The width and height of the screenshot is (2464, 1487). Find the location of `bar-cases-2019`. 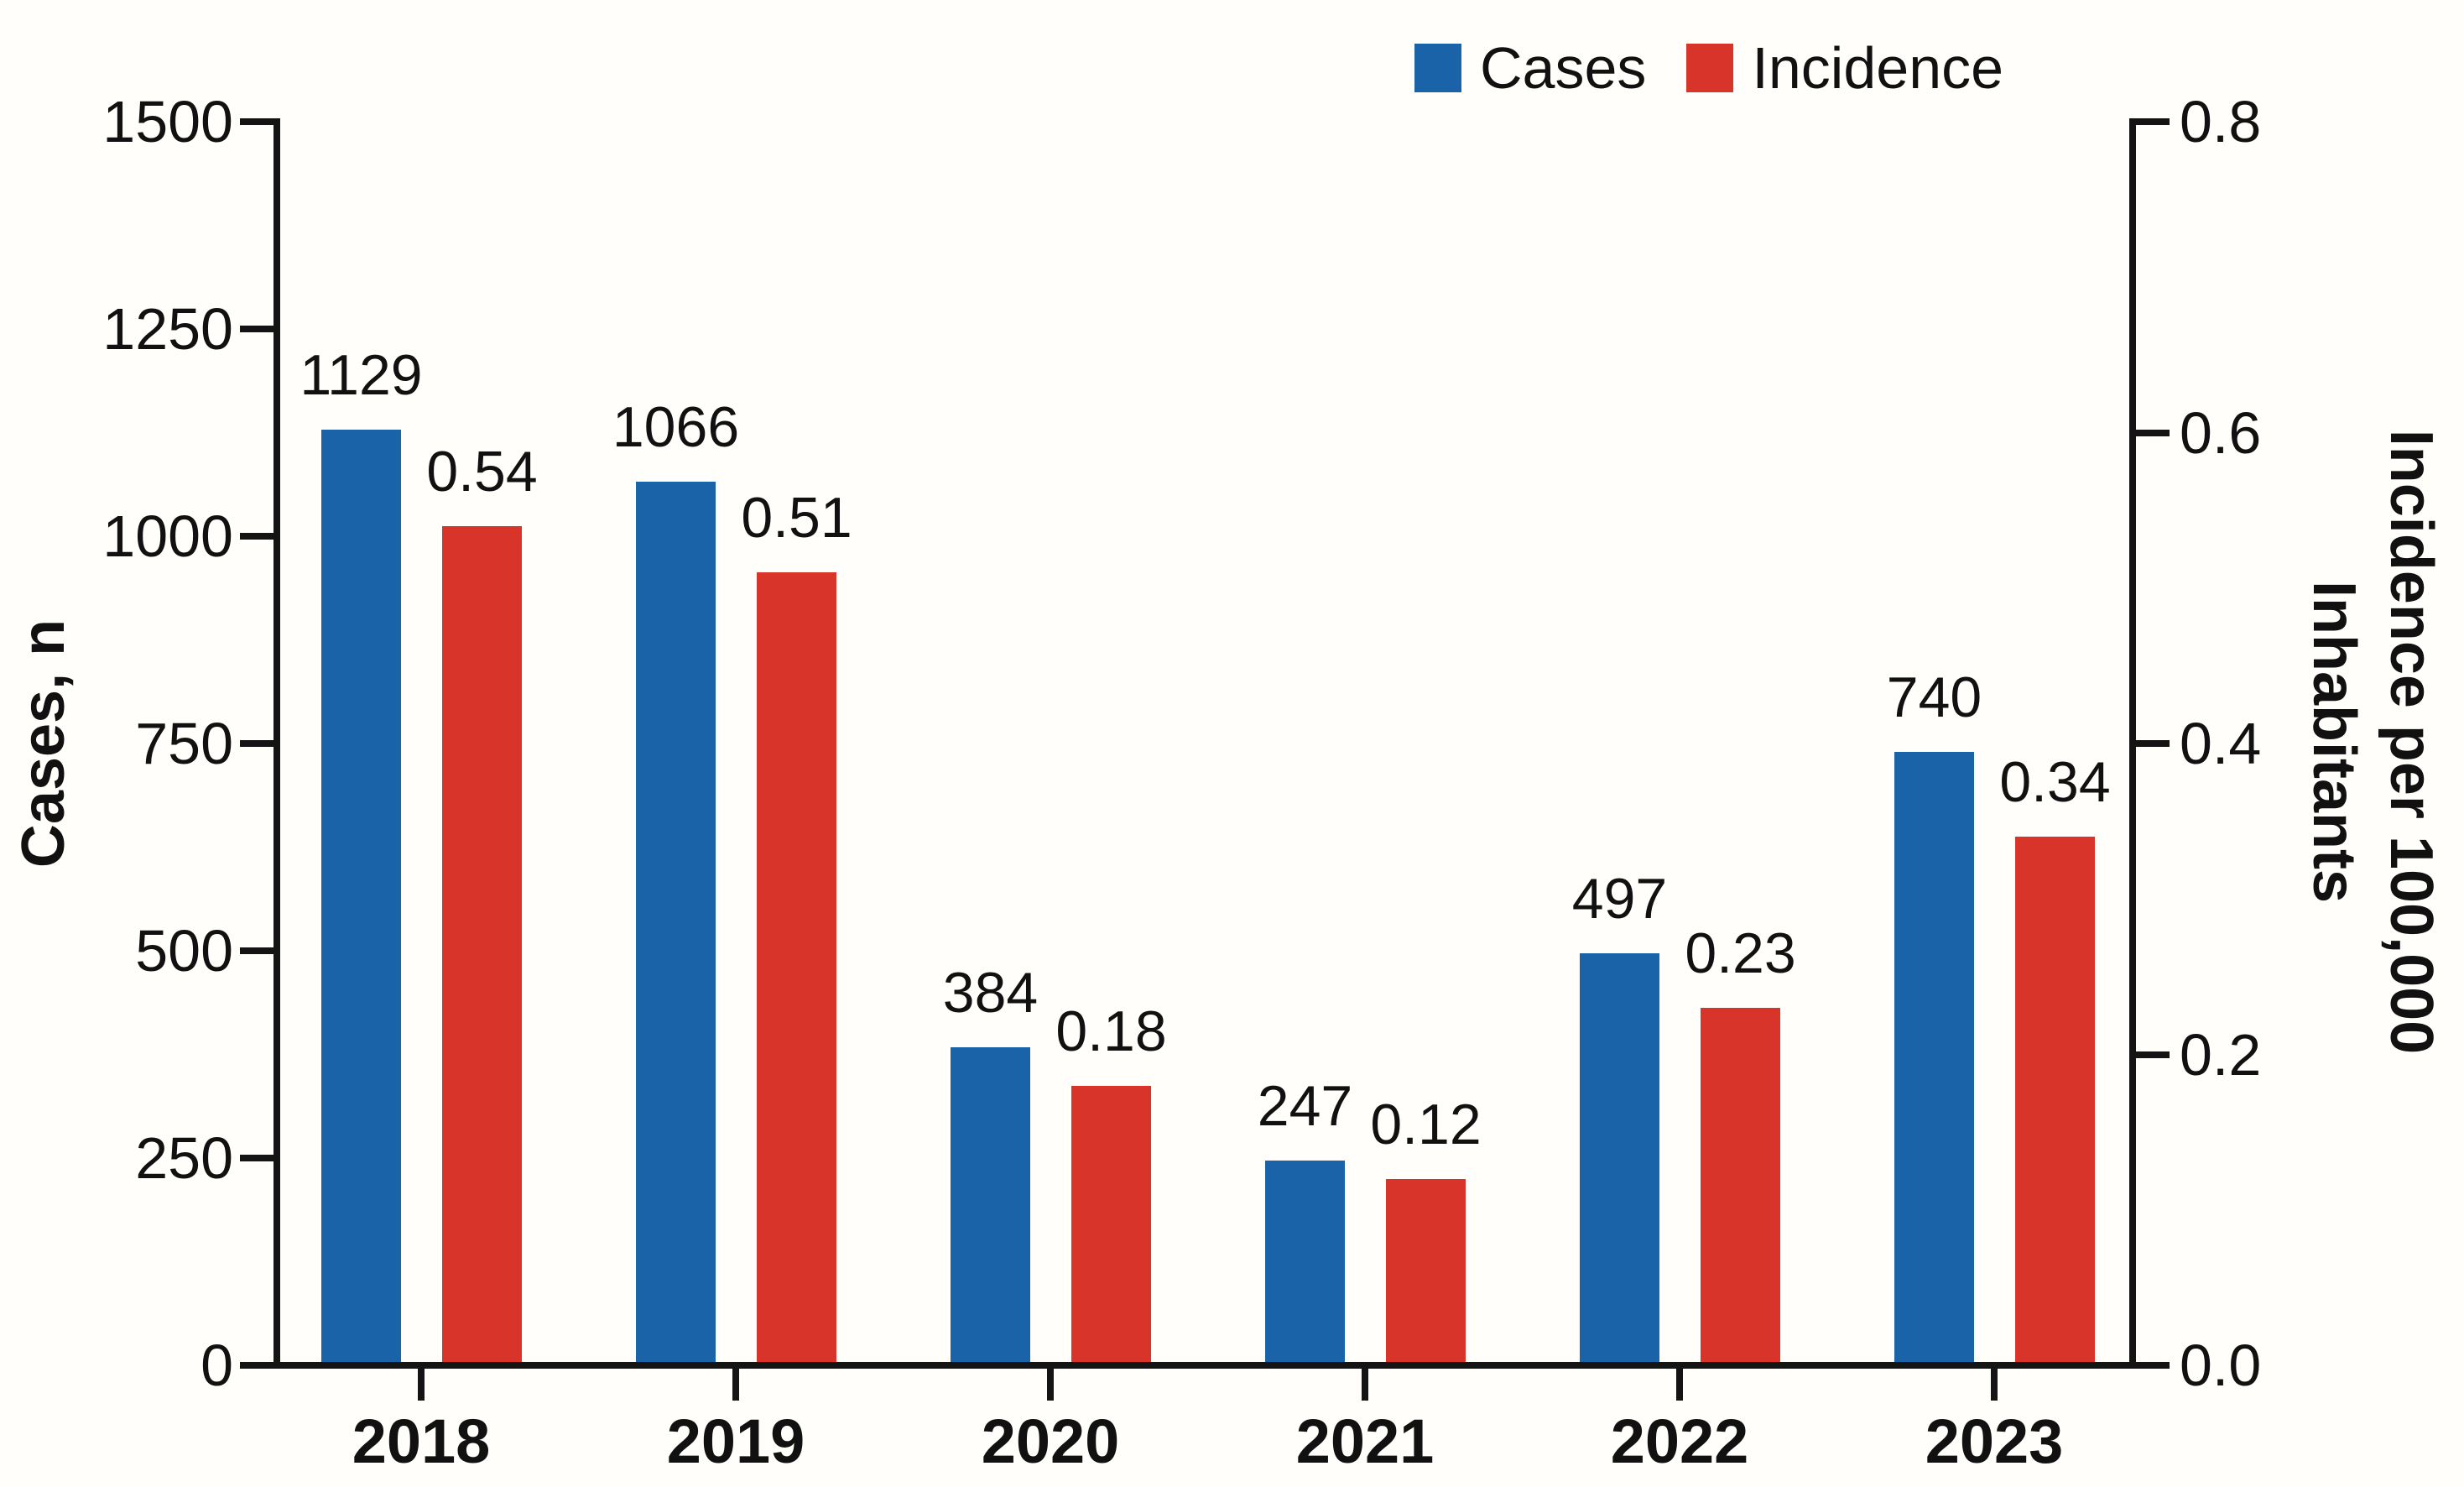

bar-cases-2019 is located at coordinates (676, 922).